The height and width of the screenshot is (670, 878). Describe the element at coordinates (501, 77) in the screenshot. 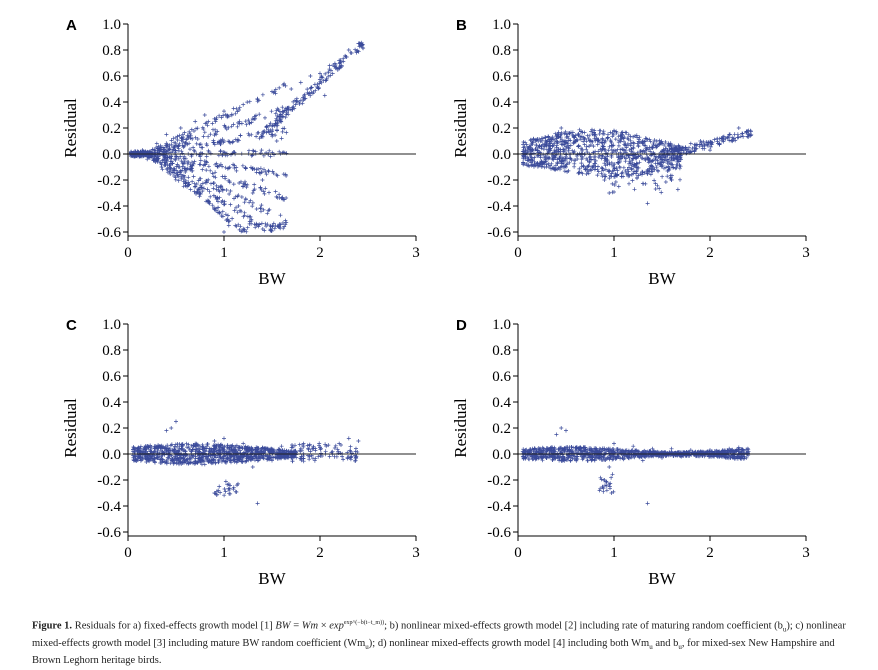

I see `y-tick-label: 0.6` at that location.